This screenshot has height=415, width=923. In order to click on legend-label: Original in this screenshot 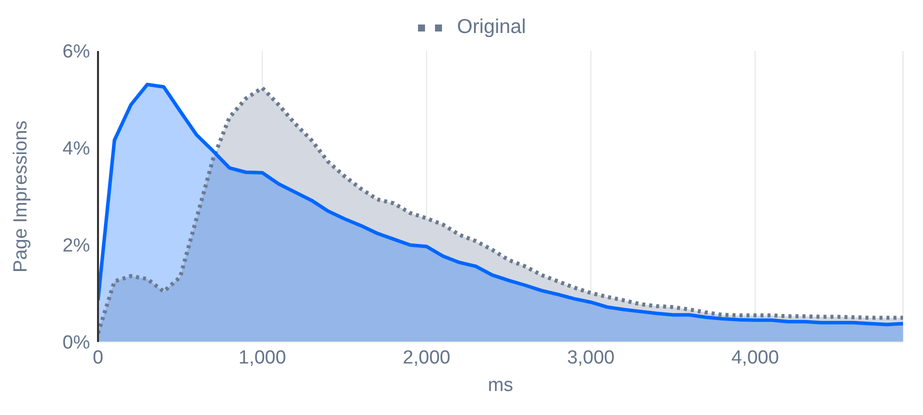, I will do `click(491, 27)`.